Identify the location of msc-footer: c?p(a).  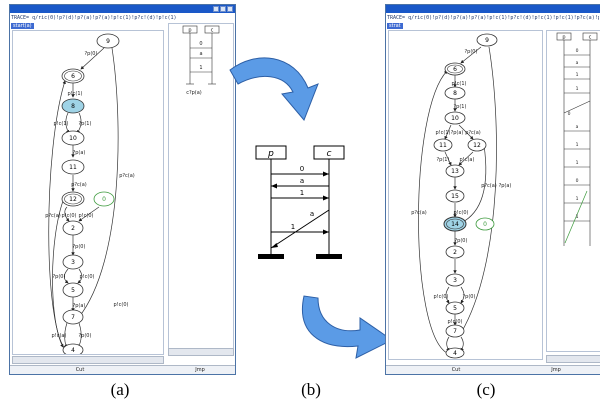
(194, 93).